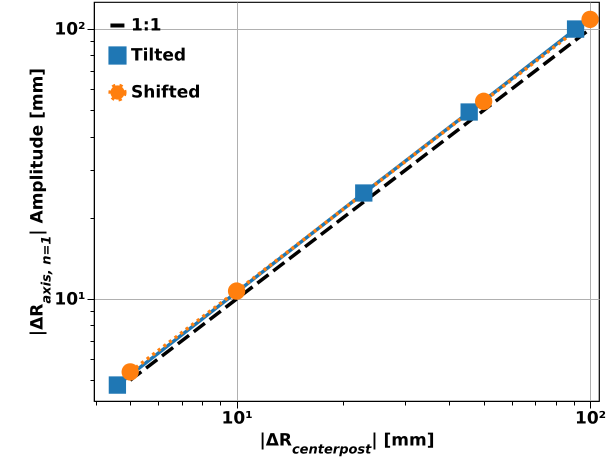 The width and height of the screenshot is (616, 461). What do you see at coordinates (146, 26) in the screenshot?
I see `legend-label: 1:1` at bounding box center [146, 26].